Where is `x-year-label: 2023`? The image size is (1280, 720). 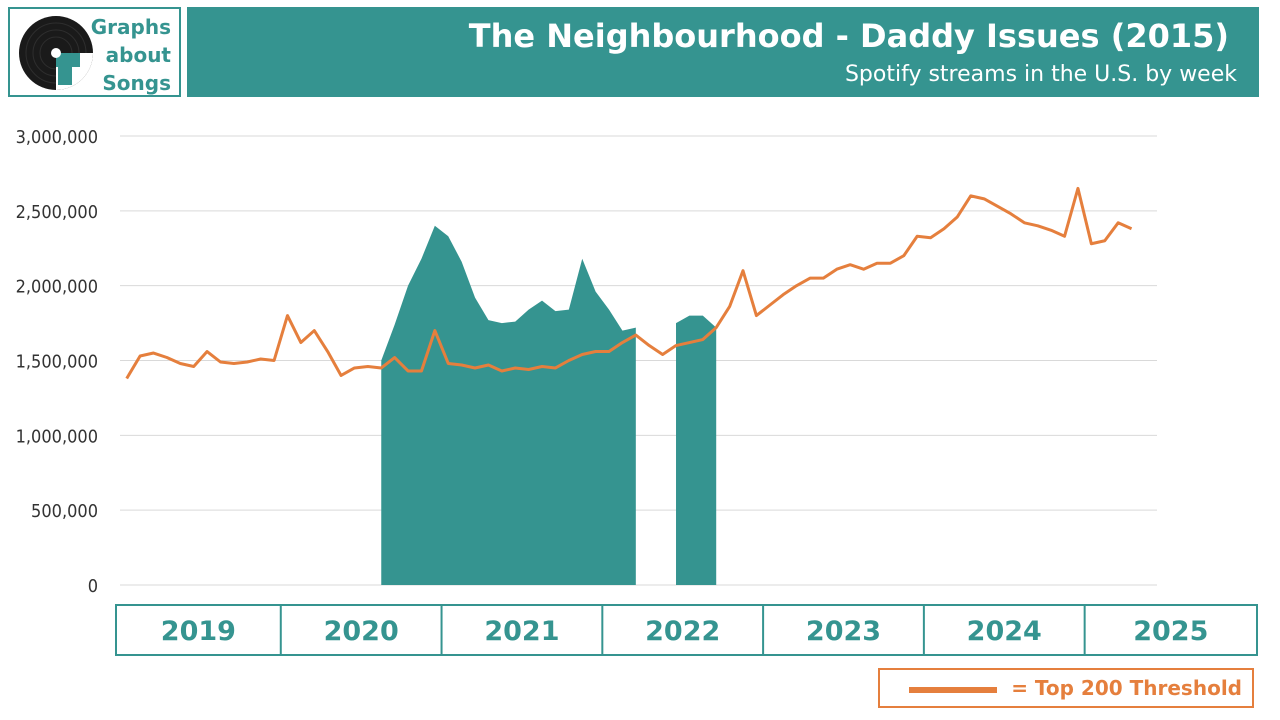
x-year-label: 2023 is located at coordinates (843, 631).